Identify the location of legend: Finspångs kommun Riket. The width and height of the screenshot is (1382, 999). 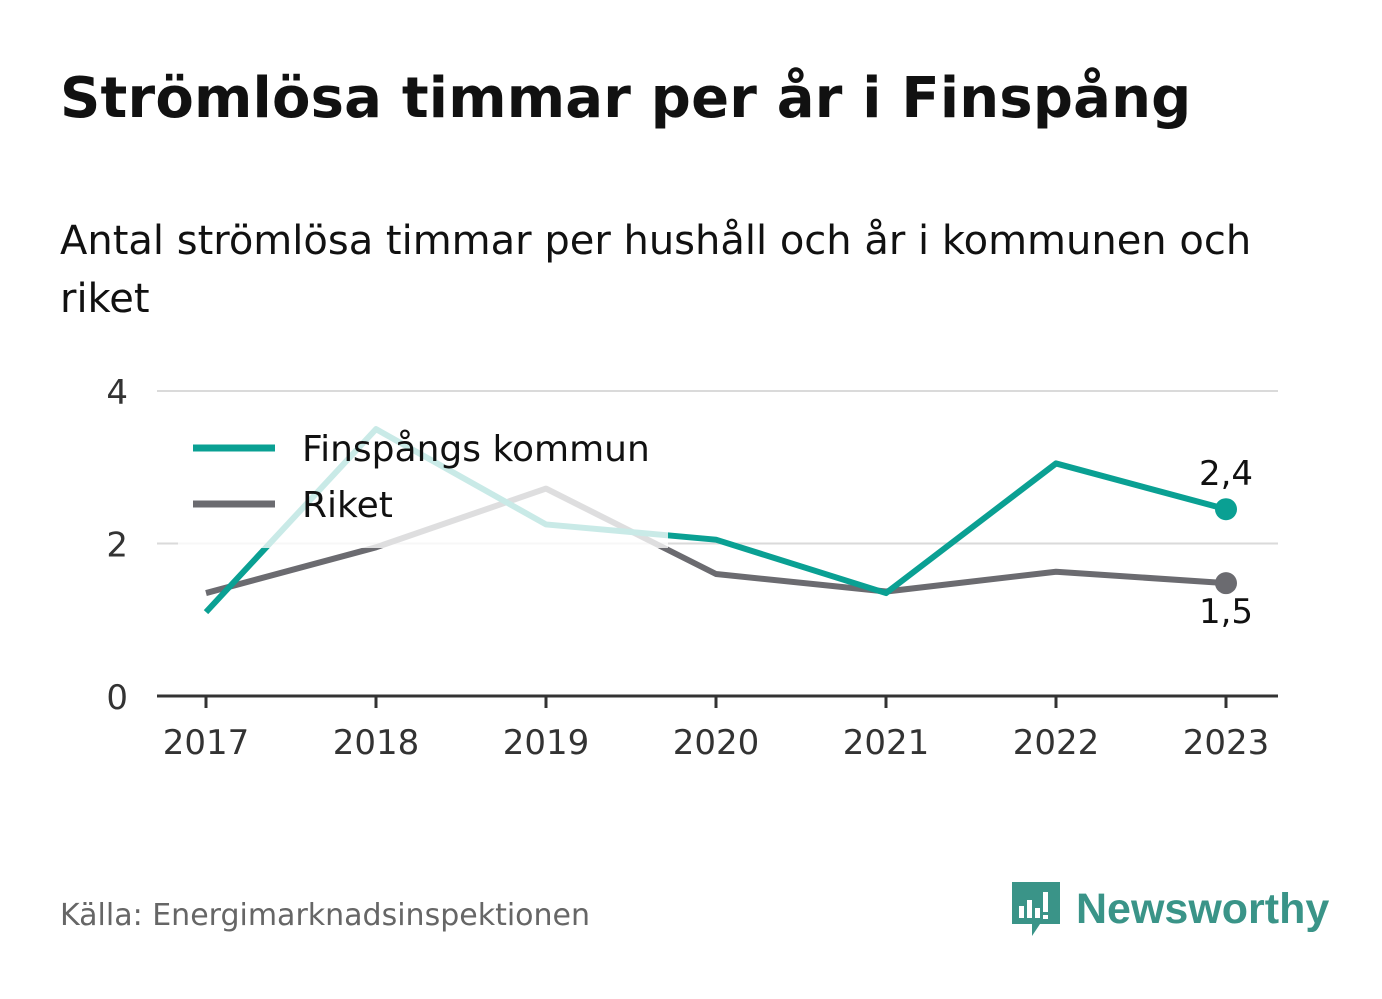
(421, 477).